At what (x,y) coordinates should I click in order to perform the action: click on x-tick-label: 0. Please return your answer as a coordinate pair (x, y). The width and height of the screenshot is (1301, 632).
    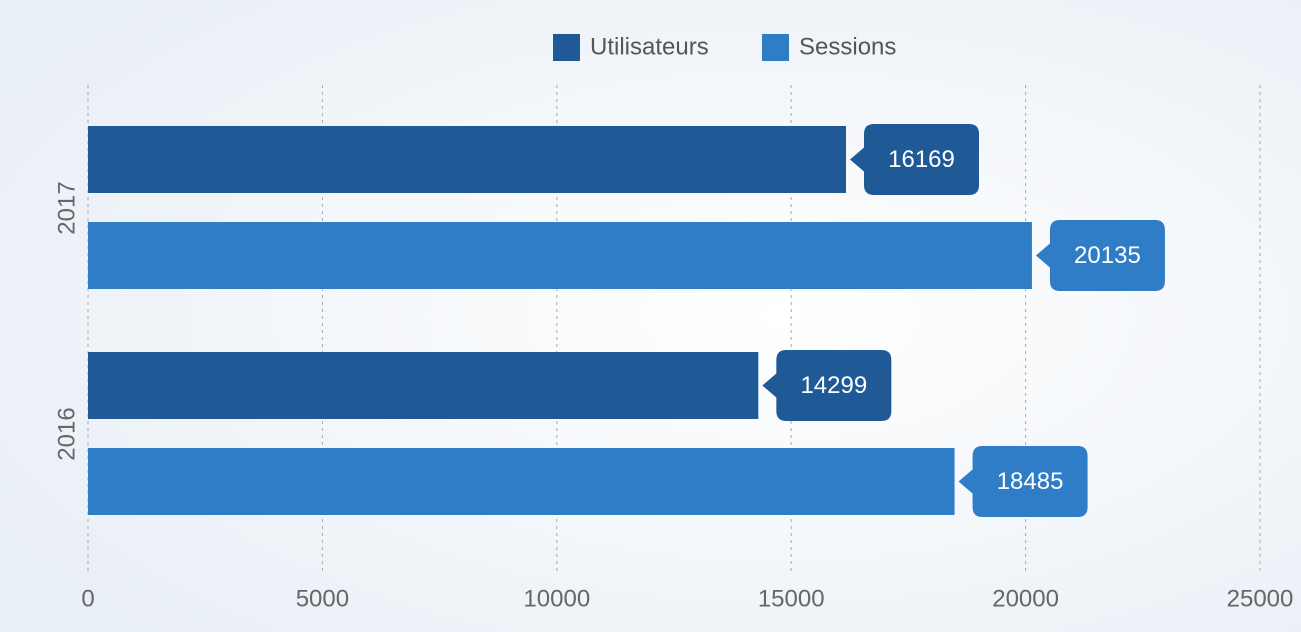
    Looking at the image, I should click on (87, 598).